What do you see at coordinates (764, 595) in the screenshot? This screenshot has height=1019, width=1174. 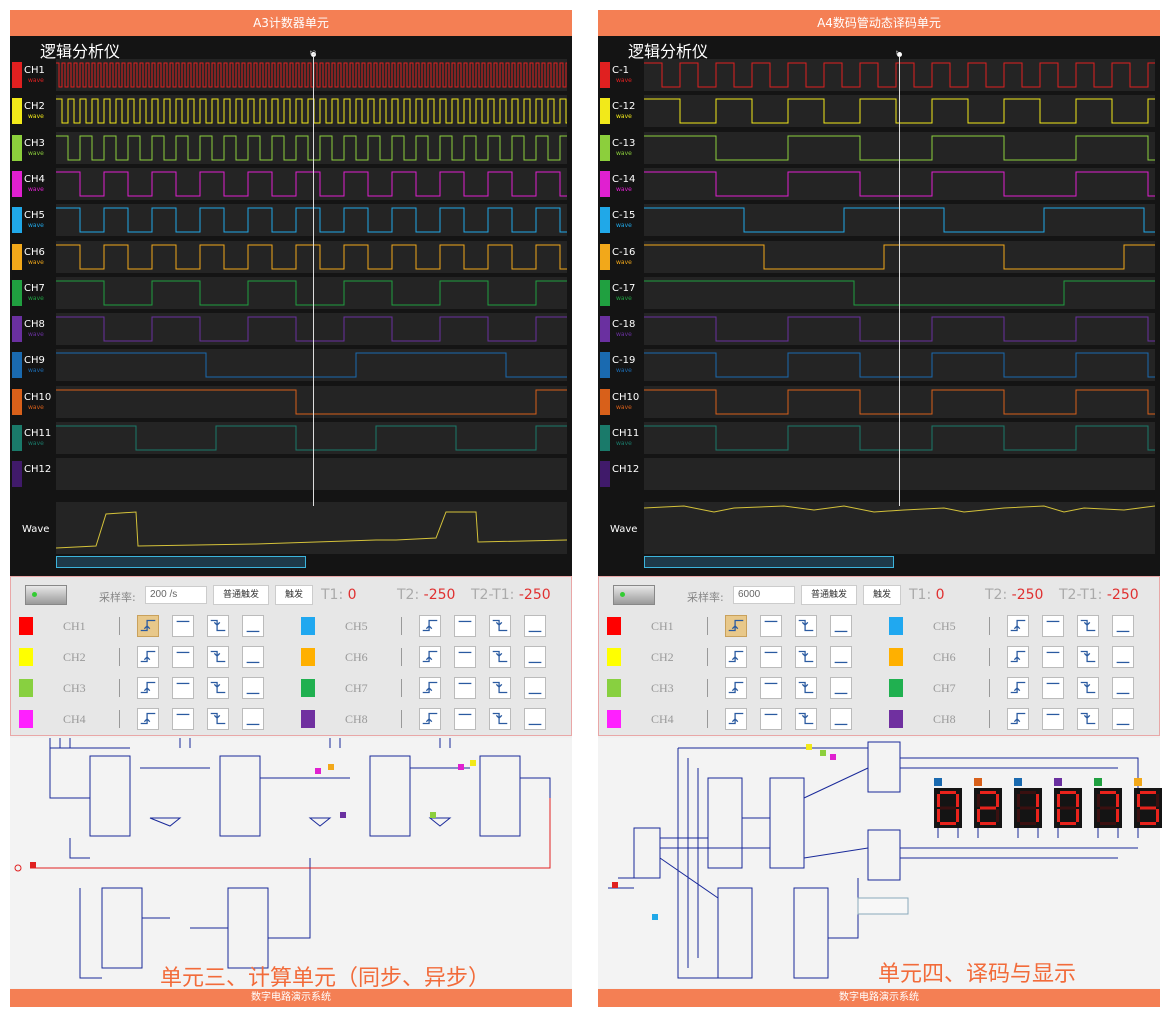 I see `sample-rate-input: 6000` at bounding box center [764, 595].